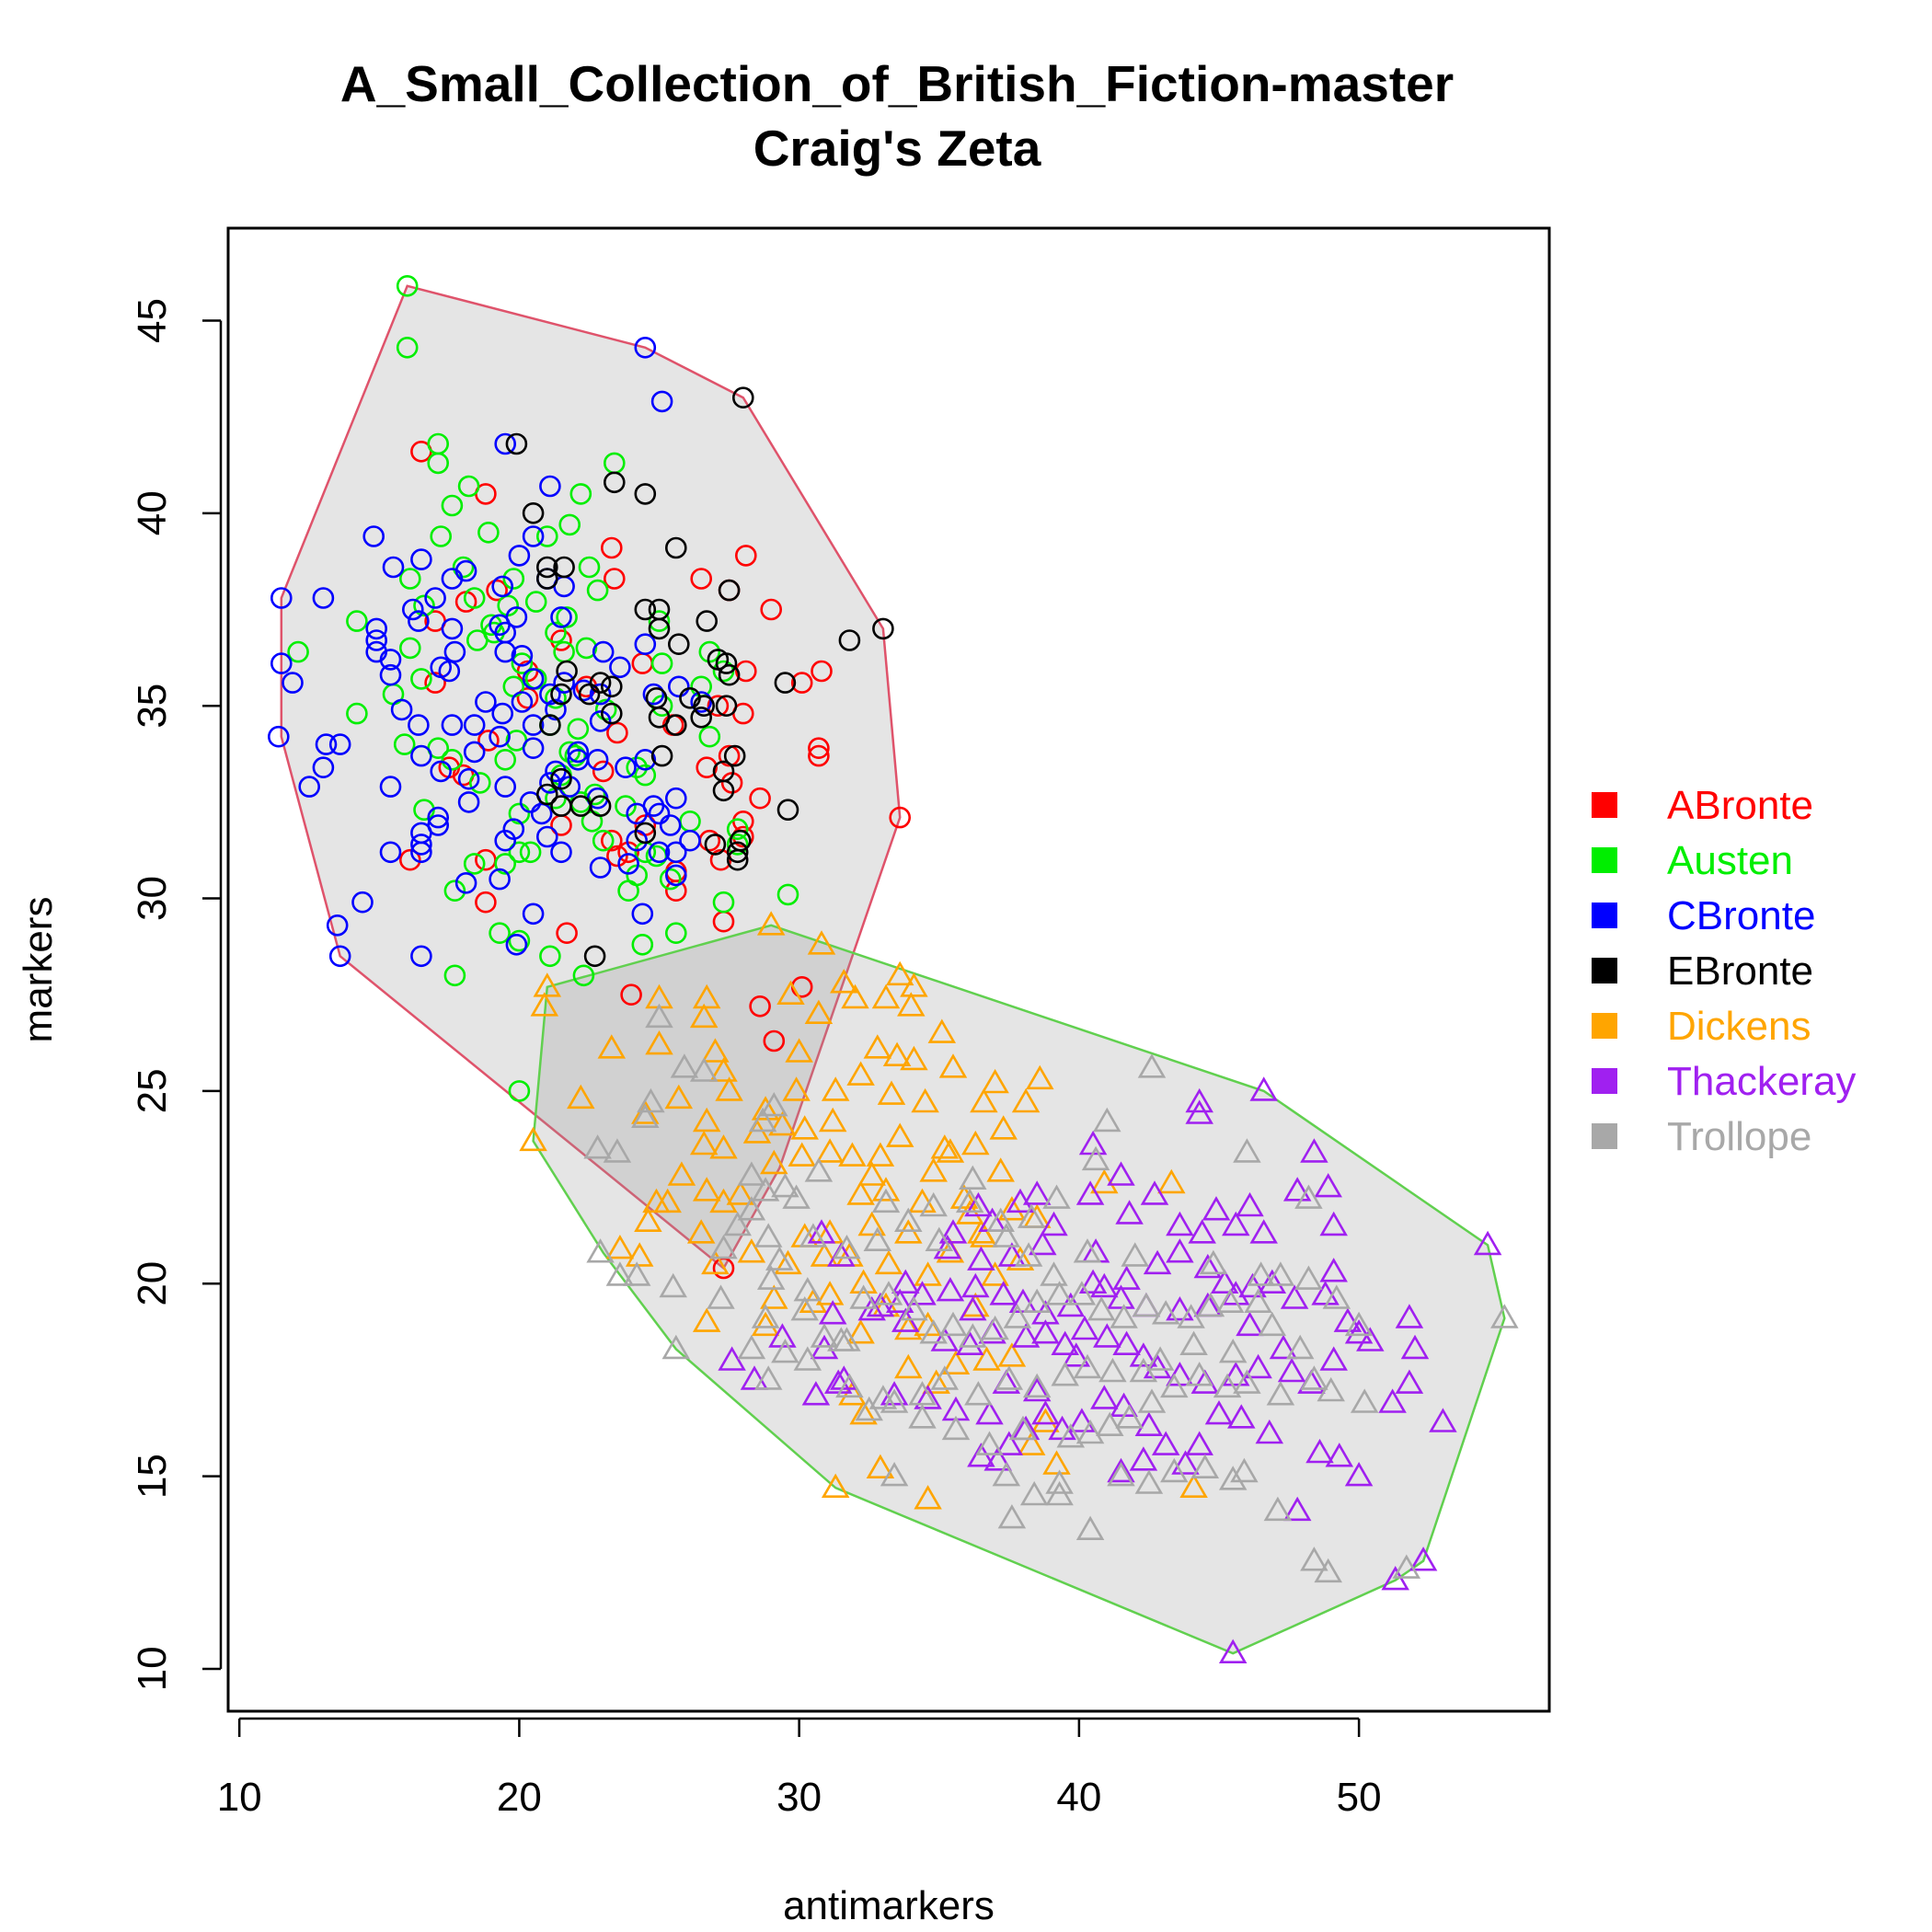  What do you see at coordinates (1701, 1136) in the screenshot?
I see `legend-item-trollope: Trollope` at bounding box center [1701, 1136].